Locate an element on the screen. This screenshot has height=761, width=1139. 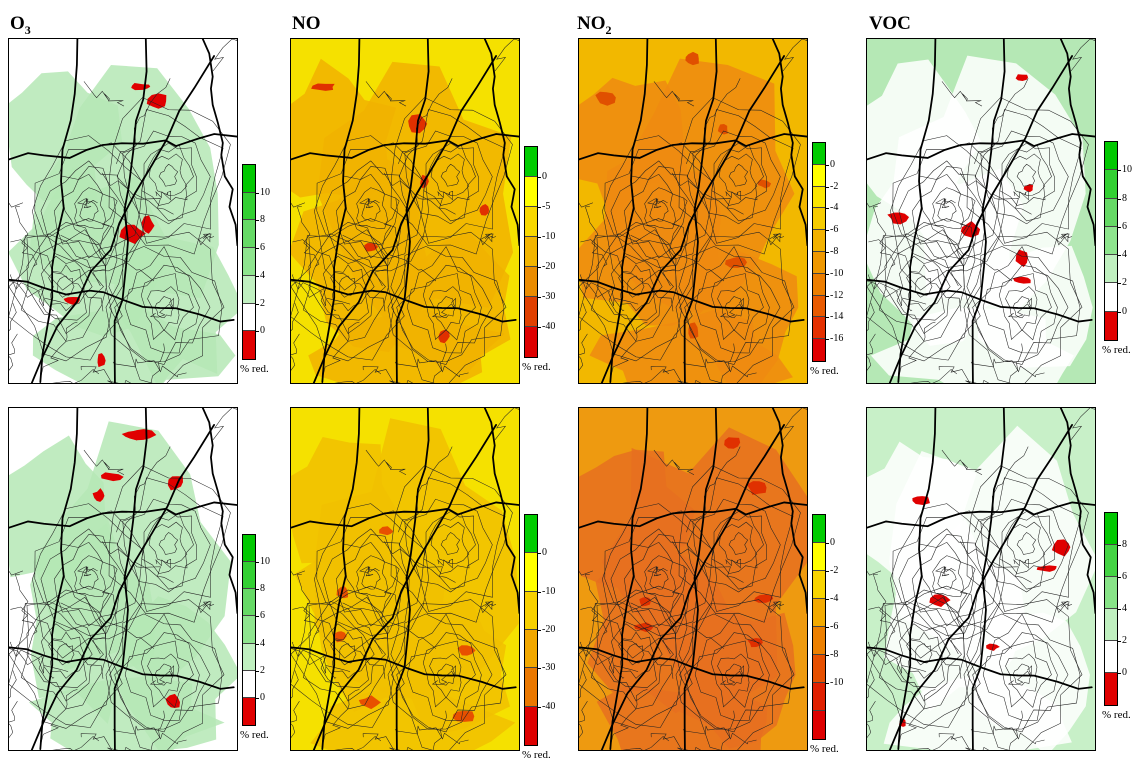
map-no2-top is located at coordinates (693, 211).